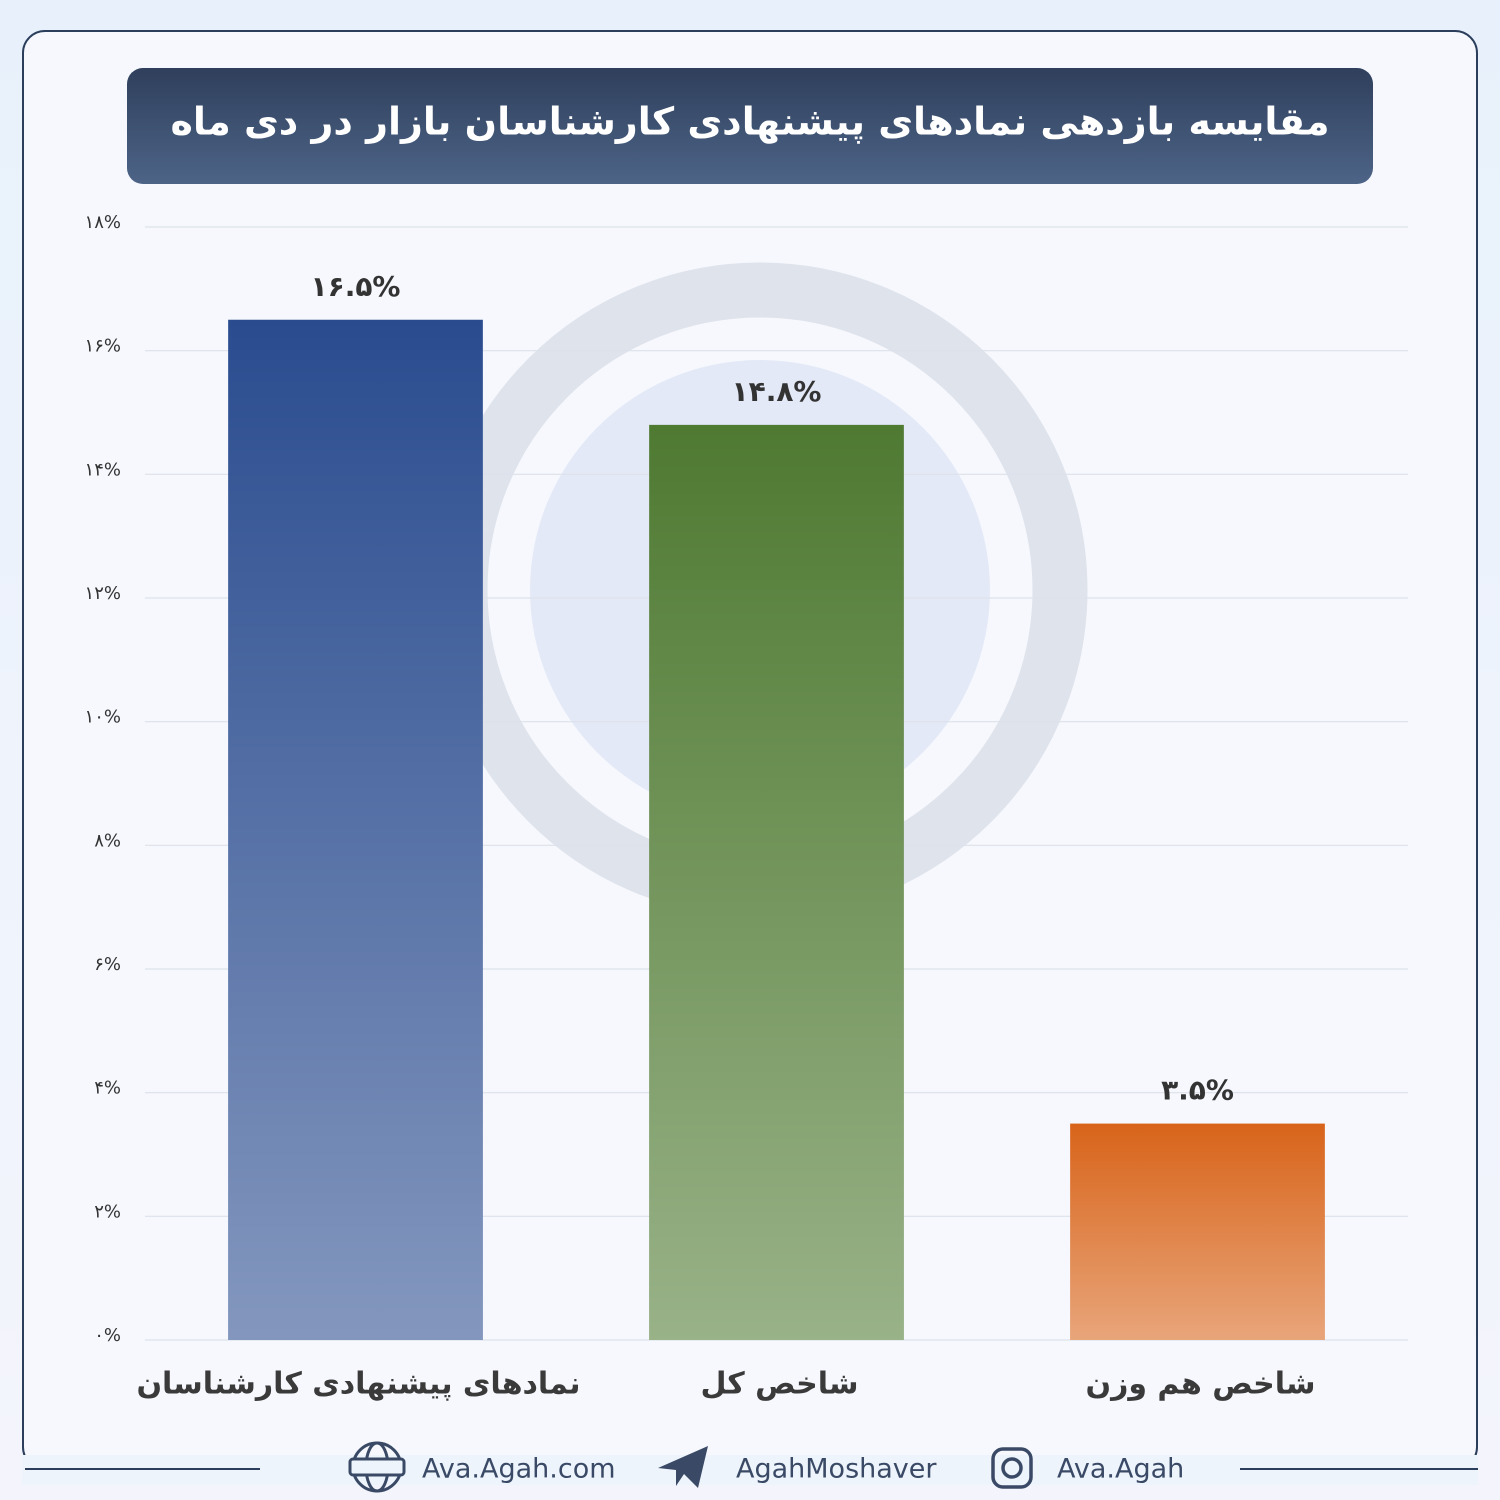 This screenshot has width=1500, height=1500. What do you see at coordinates (107, 840) in the screenshot?
I see `y-tick-label: ۸%` at bounding box center [107, 840].